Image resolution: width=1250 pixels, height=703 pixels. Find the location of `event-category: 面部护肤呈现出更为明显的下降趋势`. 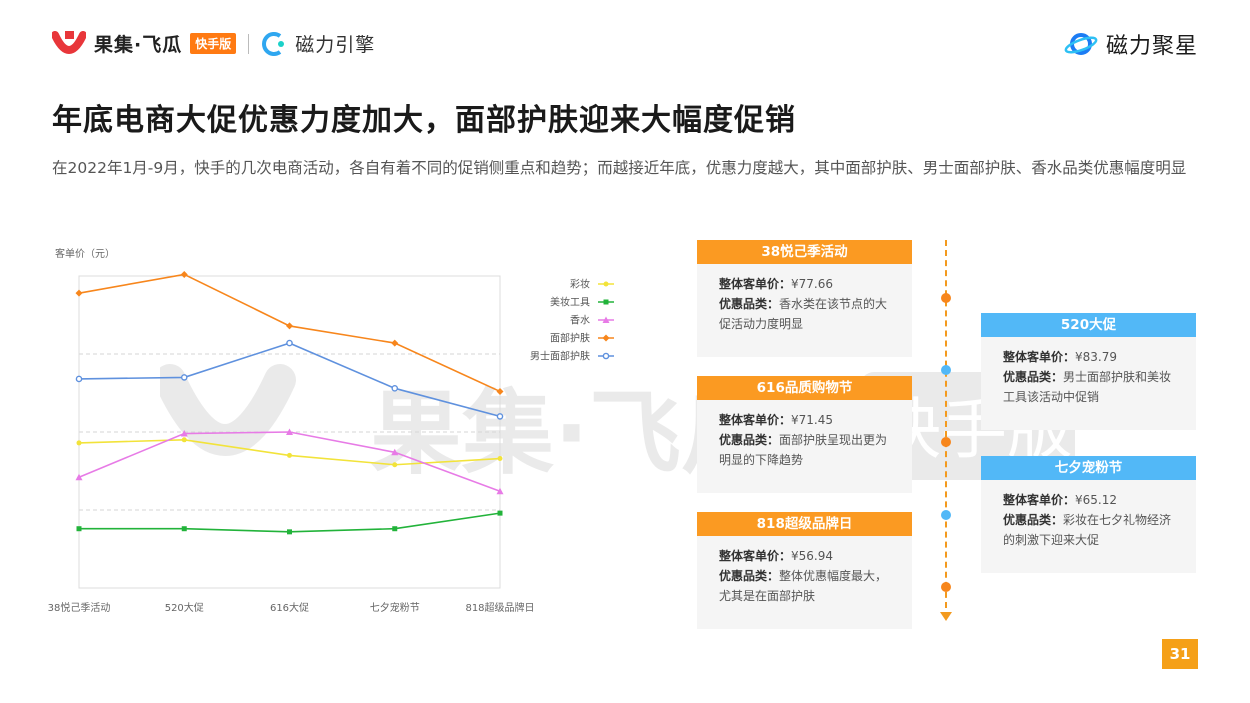

event-category: 面部护肤呈现出更为明显的下降趋势 is located at coordinates (803, 450).